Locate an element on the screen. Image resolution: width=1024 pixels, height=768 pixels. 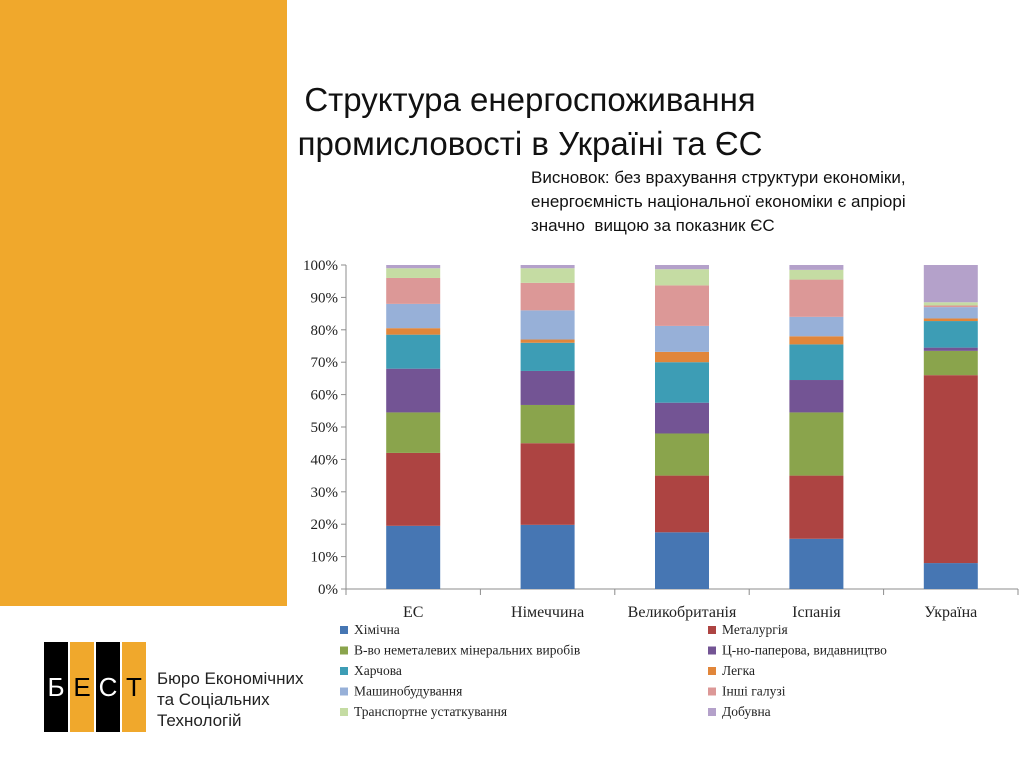
legend-label: Машинобудування is located at coordinates (408, 691).